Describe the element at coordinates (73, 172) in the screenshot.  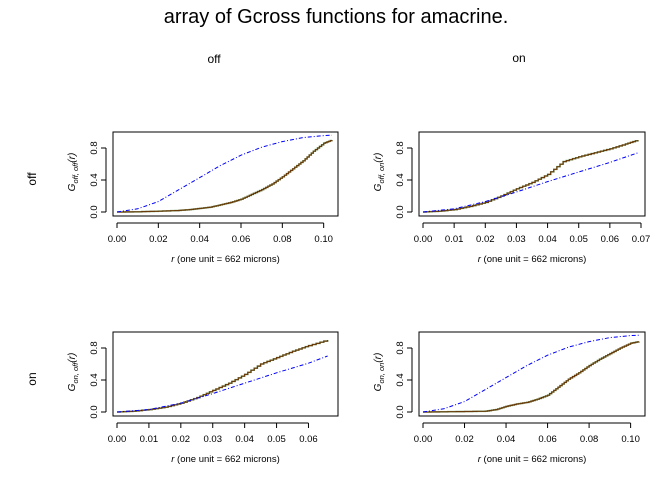
I see `y-axis-label: Goff, off(r)` at that location.